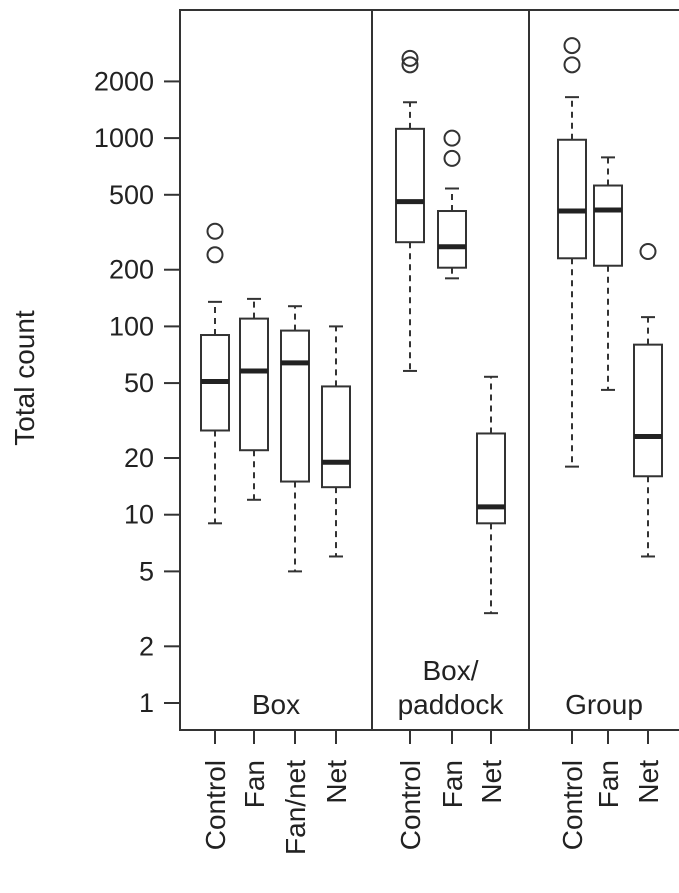  Describe the element at coordinates (24, 378) in the screenshot. I see `y-axis-label: Total count` at that location.